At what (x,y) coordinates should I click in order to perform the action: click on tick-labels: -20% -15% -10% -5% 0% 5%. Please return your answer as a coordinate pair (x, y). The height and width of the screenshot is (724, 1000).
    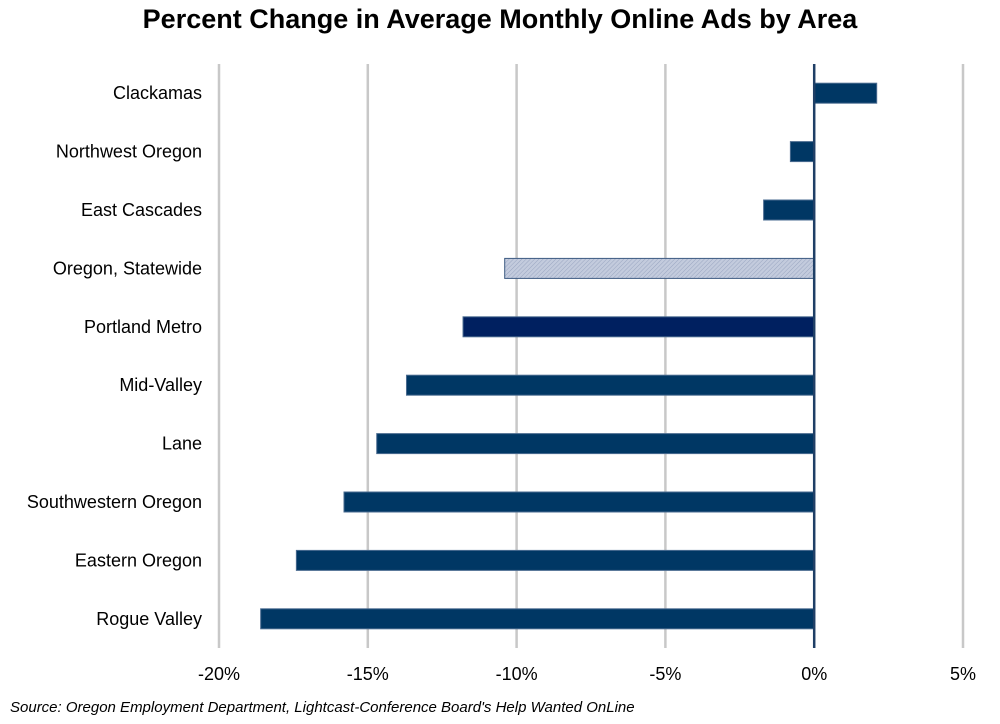
    Looking at the image, I should click on (587, 674).